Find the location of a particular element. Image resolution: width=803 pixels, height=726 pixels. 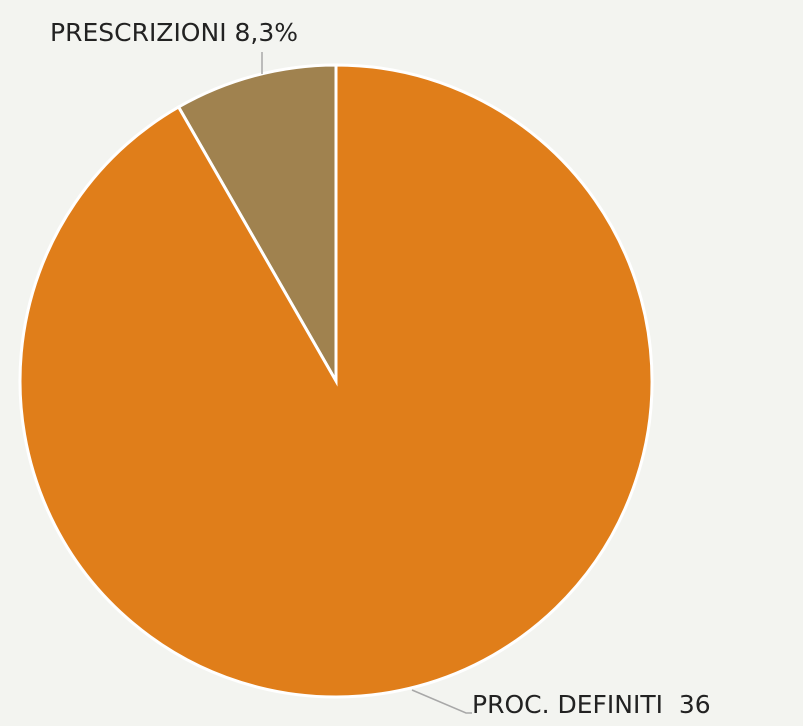

leader-line is located at coordinates (441, 701).